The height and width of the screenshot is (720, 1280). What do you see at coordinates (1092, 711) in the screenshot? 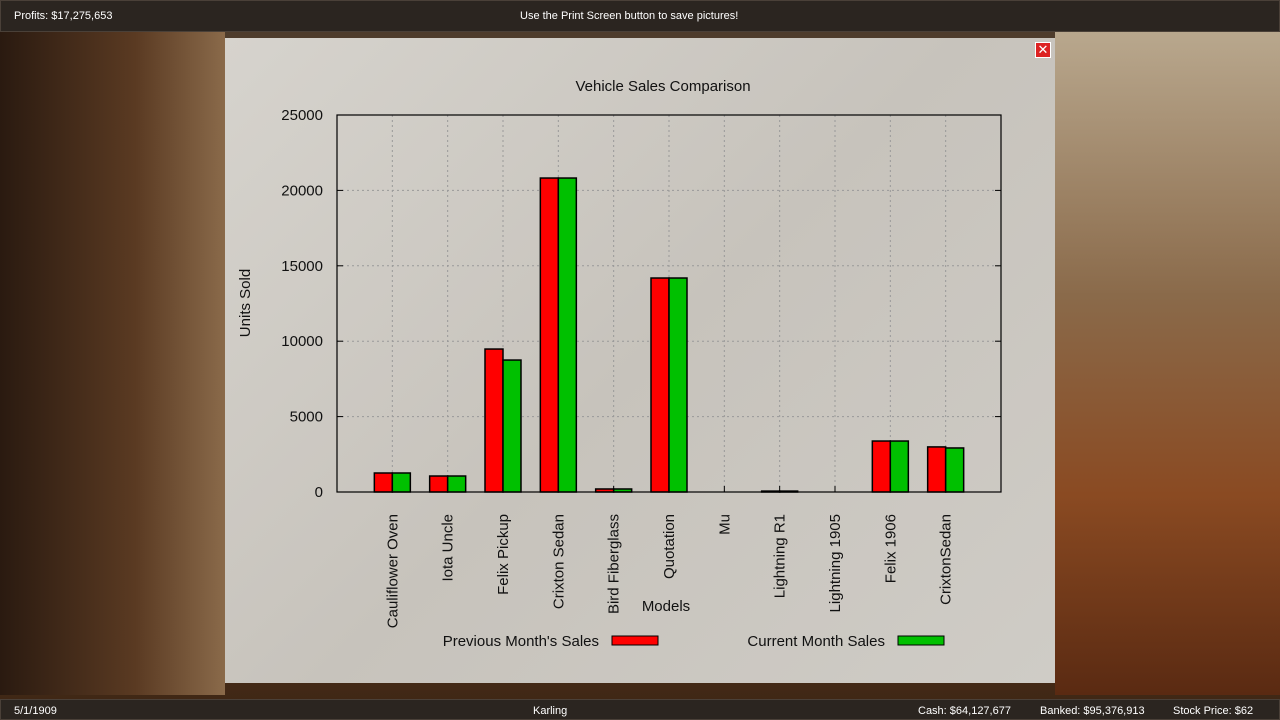
I see `banked-label: Banked: $95,376,913` at bounding box center [1092, 711].